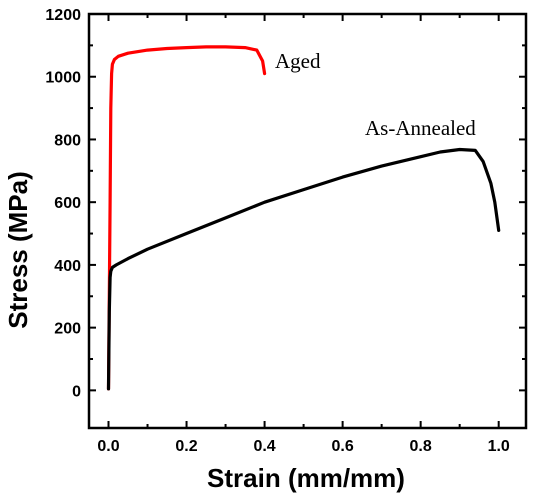 The width and height of the screenshot is (550, 499). What do you see at coordinates (375, 94) in the screenshot?
I see `series-labels: Aged As-Annealed` at bounding box center [375, 94].